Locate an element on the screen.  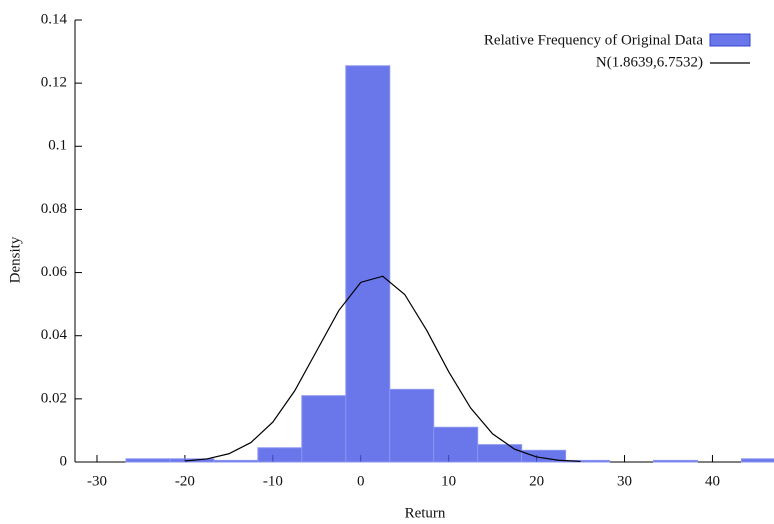
y-tick-label: 0.12 is located at coordinates (54, 83).